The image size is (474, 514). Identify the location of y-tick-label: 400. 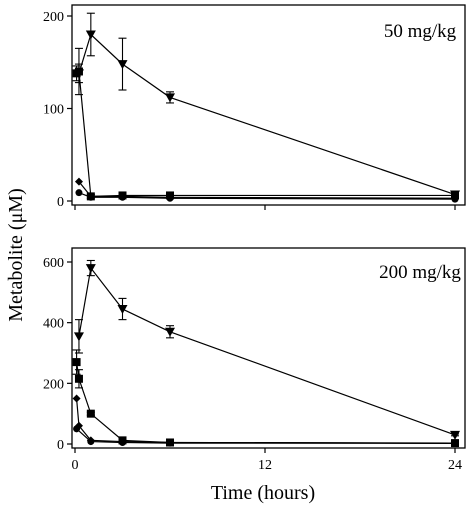
(53, 324).